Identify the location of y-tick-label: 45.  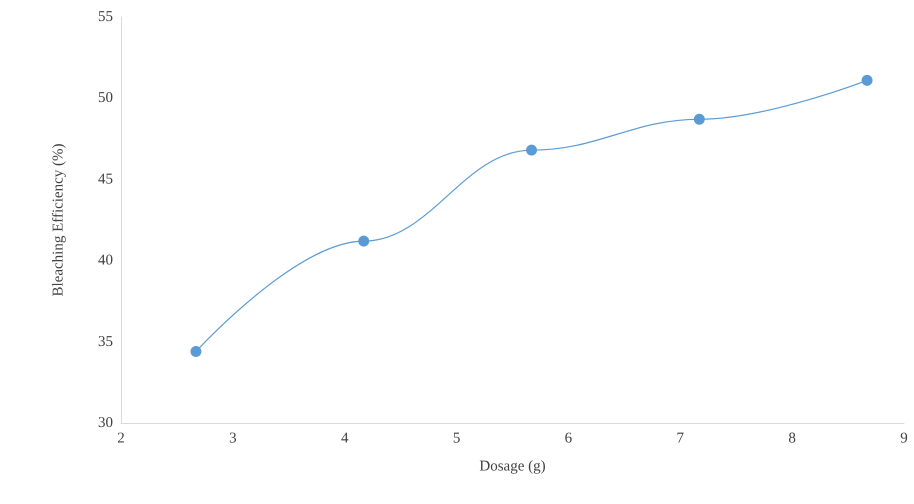
(105, 179).